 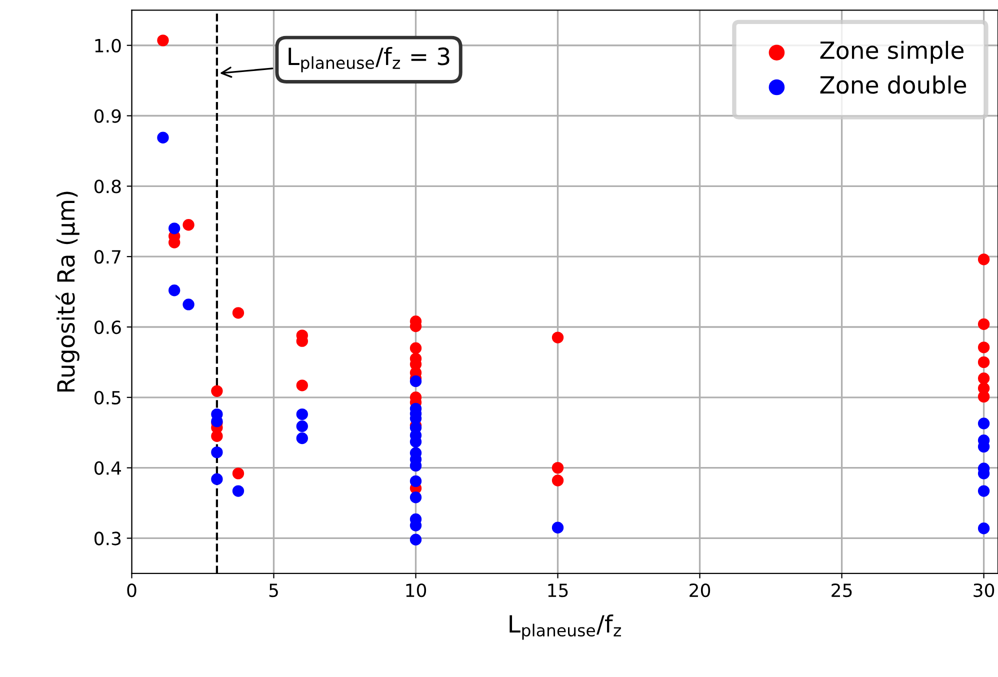 I want to click on x-tick-label: 30, so click(x=984, y=590).